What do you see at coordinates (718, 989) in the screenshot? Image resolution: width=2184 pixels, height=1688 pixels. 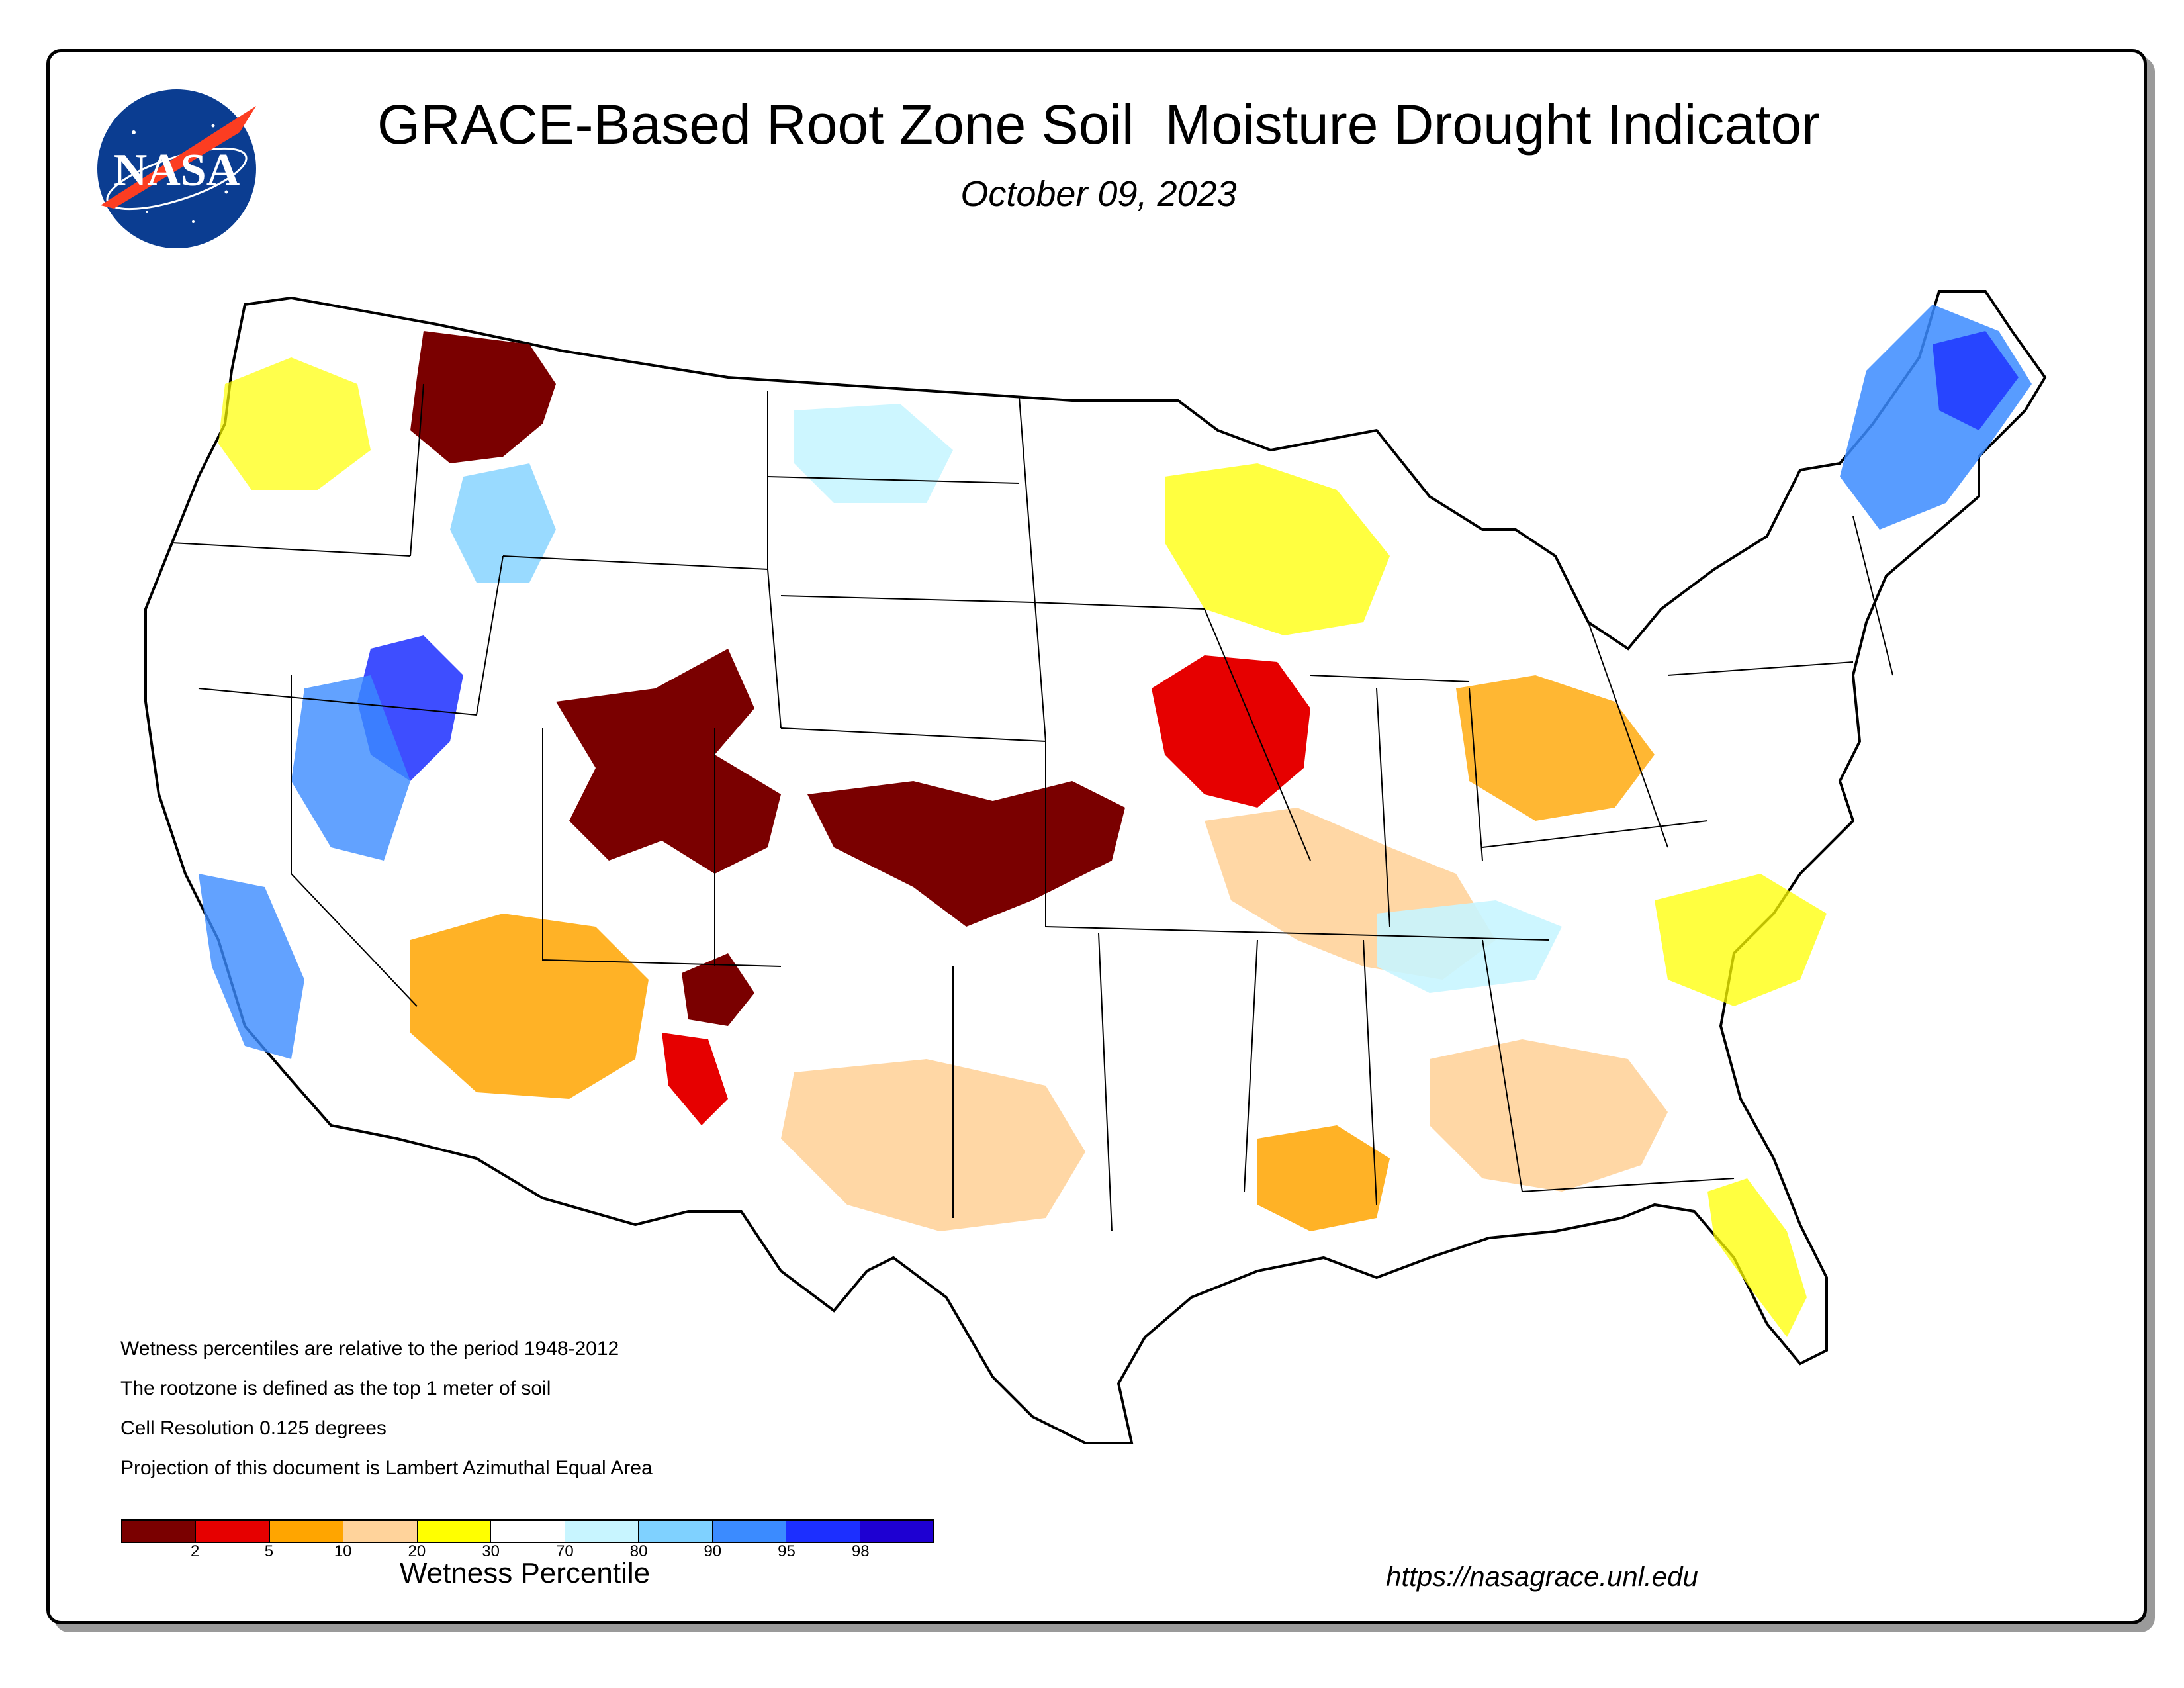 I see `drought-new-mexico` at bounding box center [718, 989].